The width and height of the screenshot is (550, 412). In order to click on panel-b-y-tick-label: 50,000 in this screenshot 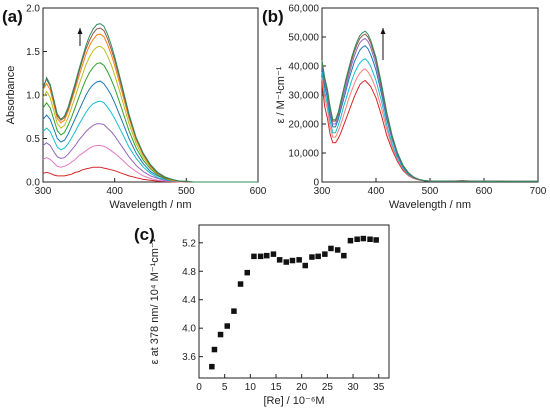, I will do `click(303, 38)`.